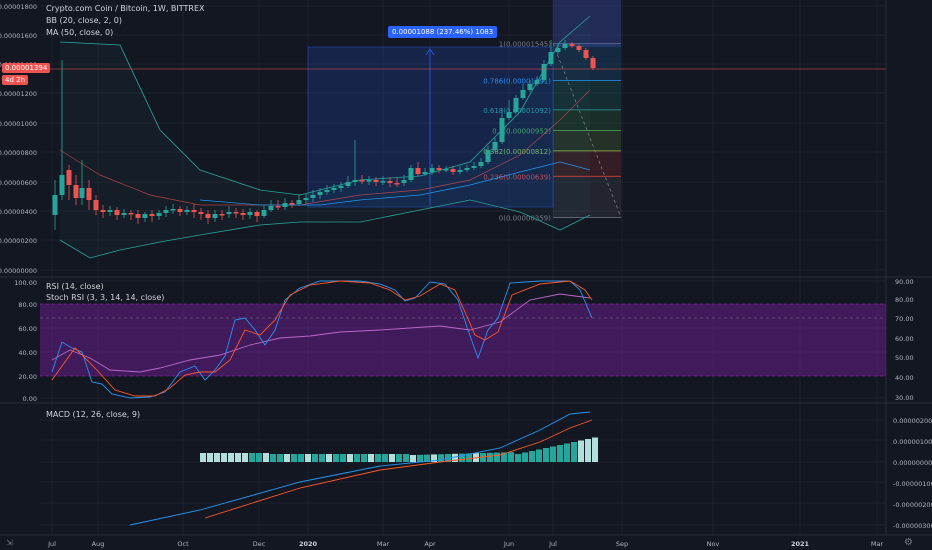  What do you see at coordinates (18, 124) in the screenshot?
I see `price-axis-label: 0.00001000` at bounding box center [18, 124].